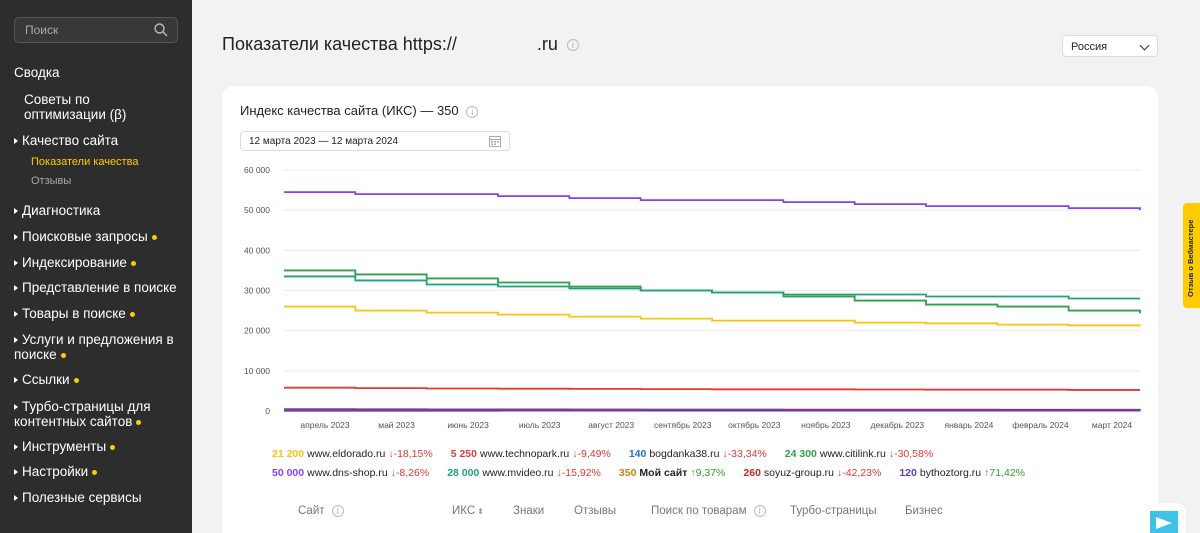 The height and width of the screenshot is (533, 1200). Describe the element at coordinates (80, 30) in the screenshot. I see `search-input` at that location.